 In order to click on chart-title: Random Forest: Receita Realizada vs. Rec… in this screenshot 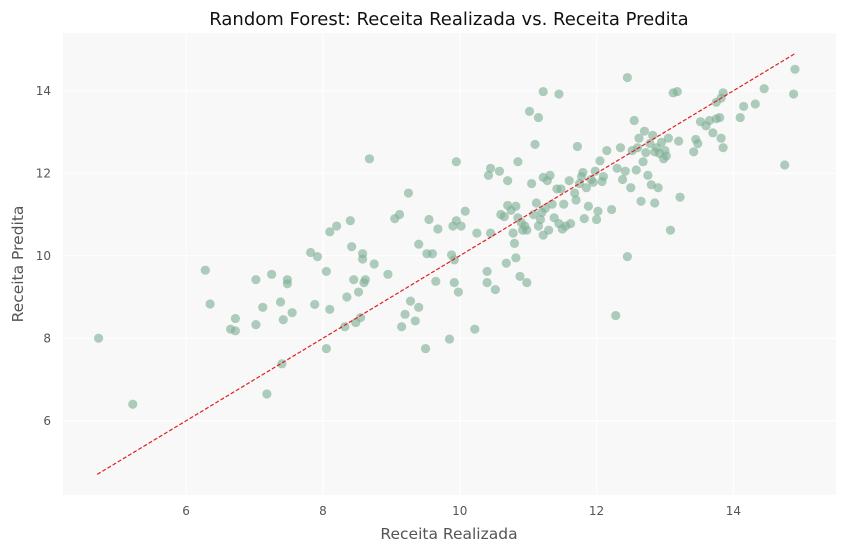, I will do `click(448, 19)`.